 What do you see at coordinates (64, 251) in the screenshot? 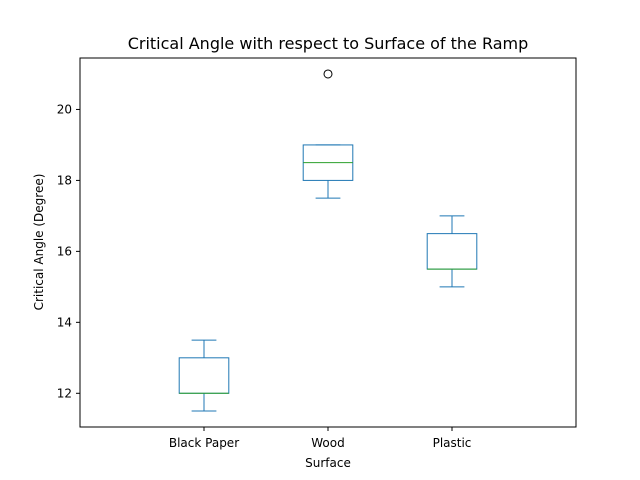
I see `y-tick-label-16: 16` at bounding box center [64, 251].